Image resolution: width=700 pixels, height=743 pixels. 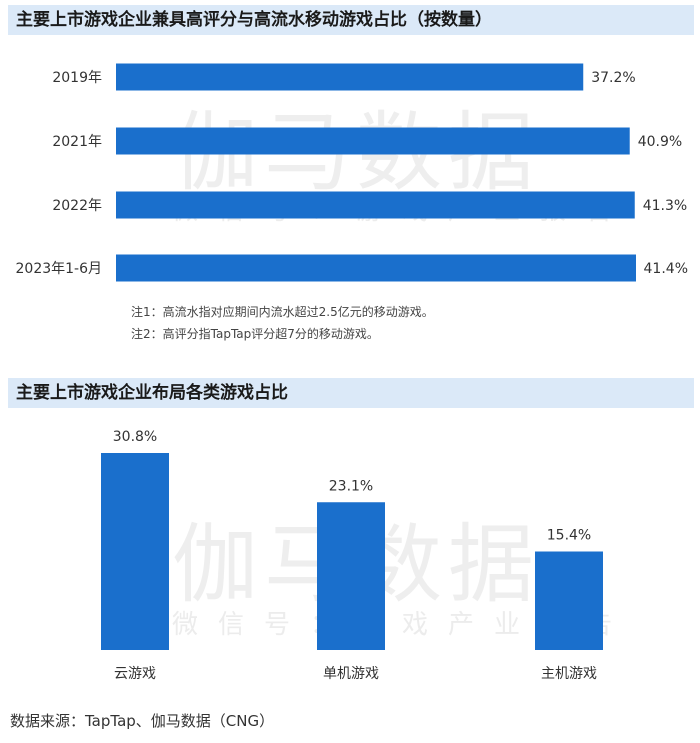 I want to click on category-label: 2022年, so click(x=77, y=206).